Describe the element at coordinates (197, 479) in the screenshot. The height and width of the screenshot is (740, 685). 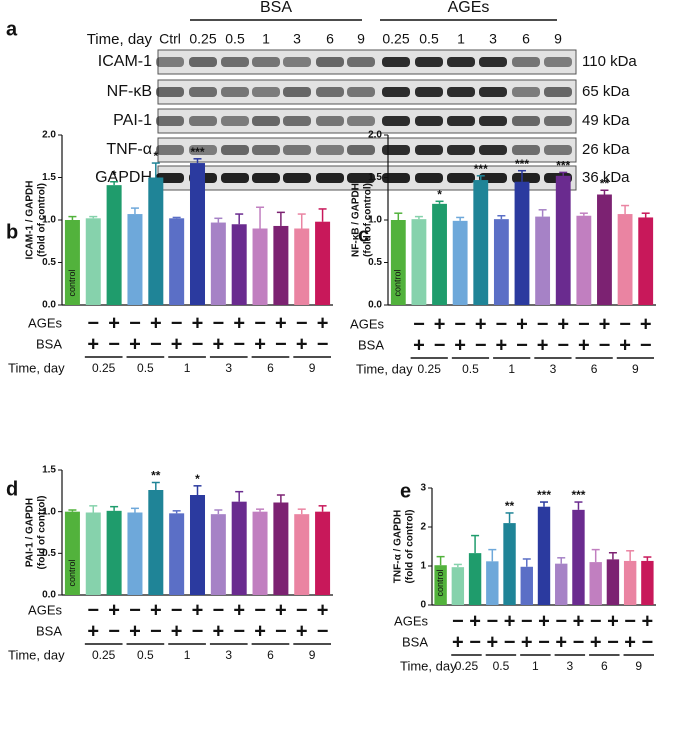
I see `significance: *` at that location.